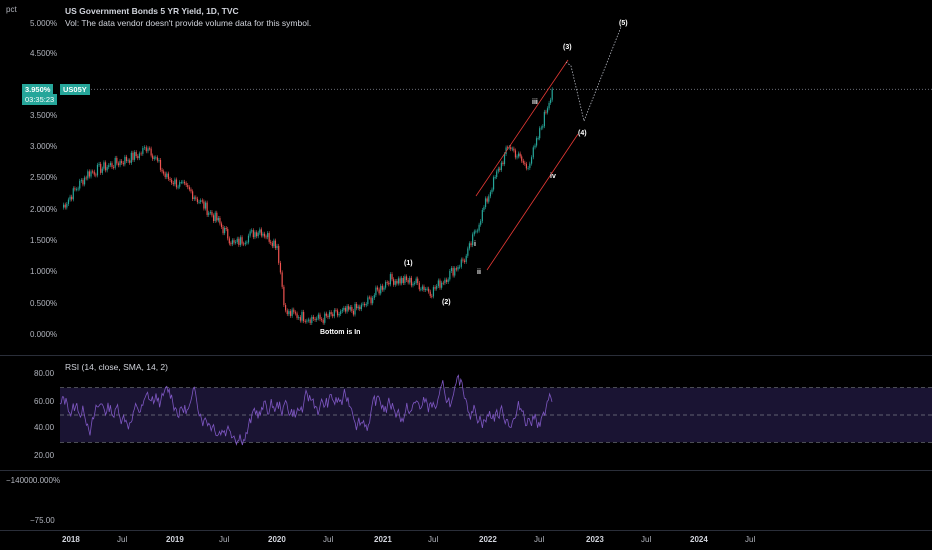 The image size is (932, 550). What do you see at coordinates (44, 177) in the screenshot?
I see `price-tick-label: 2.500%` at bounding box center [44, 177].